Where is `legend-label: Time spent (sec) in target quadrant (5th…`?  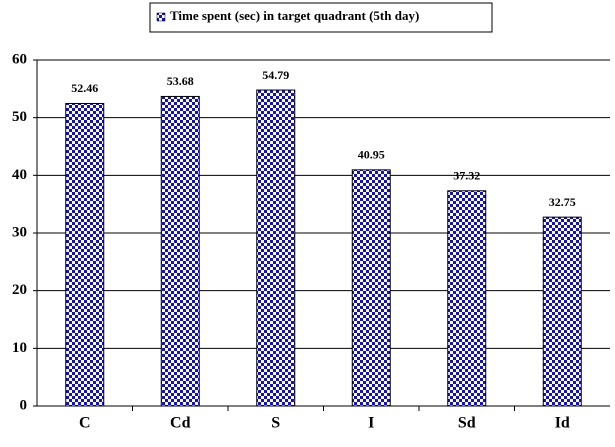
legend-label: Time spent (sec) in target quadrant (5th… is located at coordinates (294, 15).